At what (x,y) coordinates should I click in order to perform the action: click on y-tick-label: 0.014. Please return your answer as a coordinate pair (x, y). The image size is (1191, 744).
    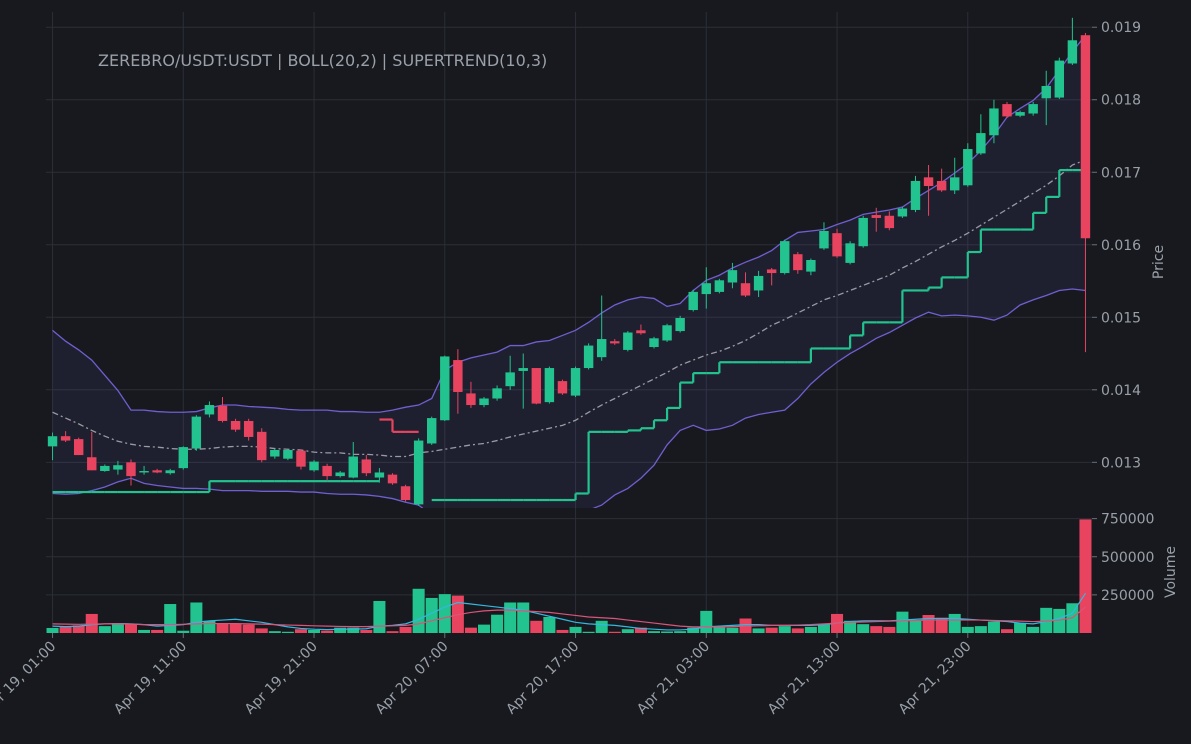
    Looking at the image, I should click on (1121, 391).